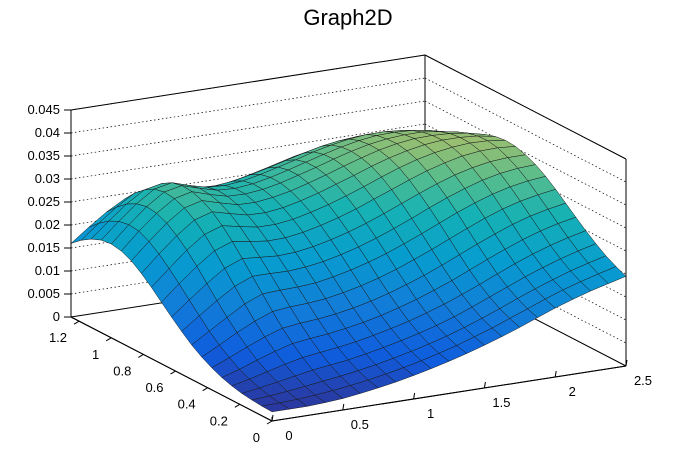 The image size is (696, 472). I want to click on x-axis-line, so click(449, 393).